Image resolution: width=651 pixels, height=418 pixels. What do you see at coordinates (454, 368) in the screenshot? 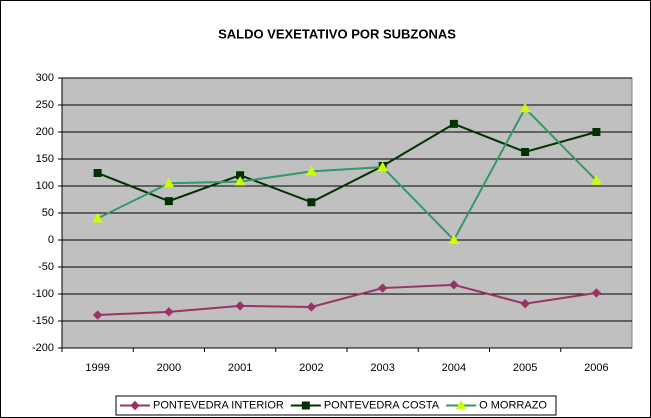
I see `x-tick-label: 2004` at bounding box center [454, 368].